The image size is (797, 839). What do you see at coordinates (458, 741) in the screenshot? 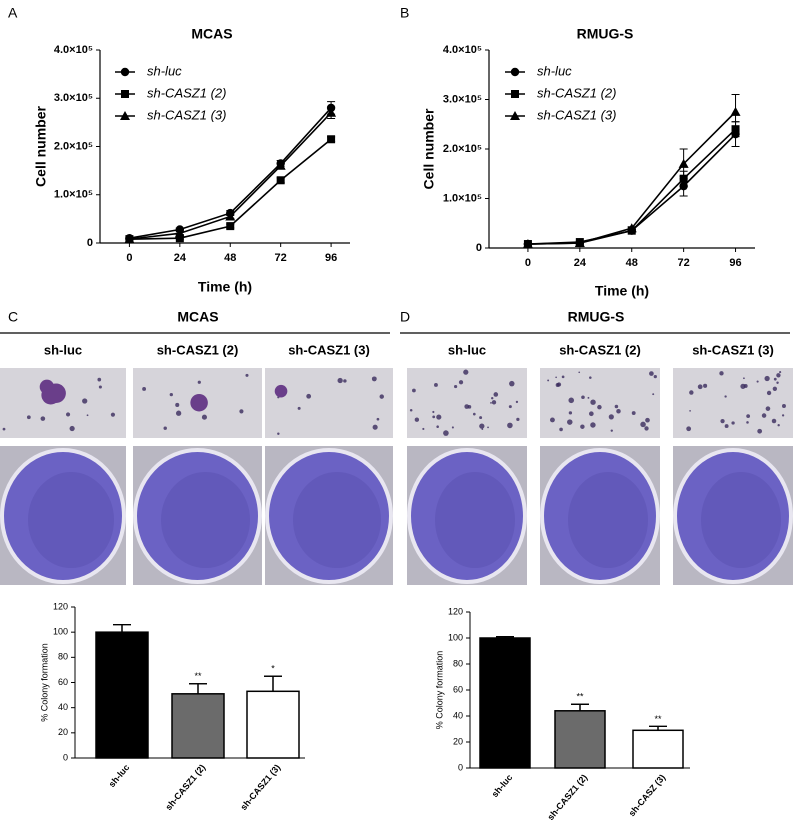
I see `y-tick-label: 20` at bounding box center [458, 741].